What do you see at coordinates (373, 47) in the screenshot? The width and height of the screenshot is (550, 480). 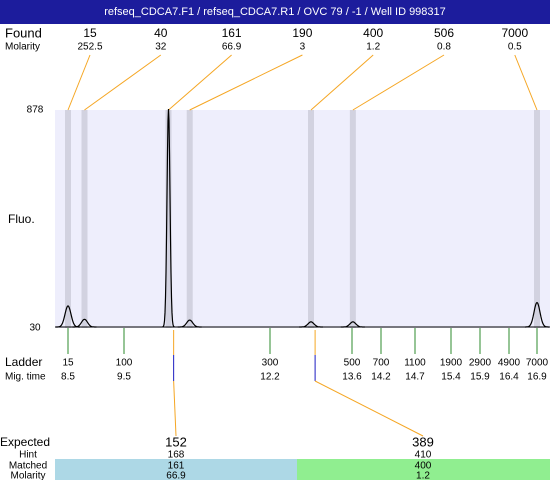 I see `found-molarity: 1.2` at bounding box center [373, 47].